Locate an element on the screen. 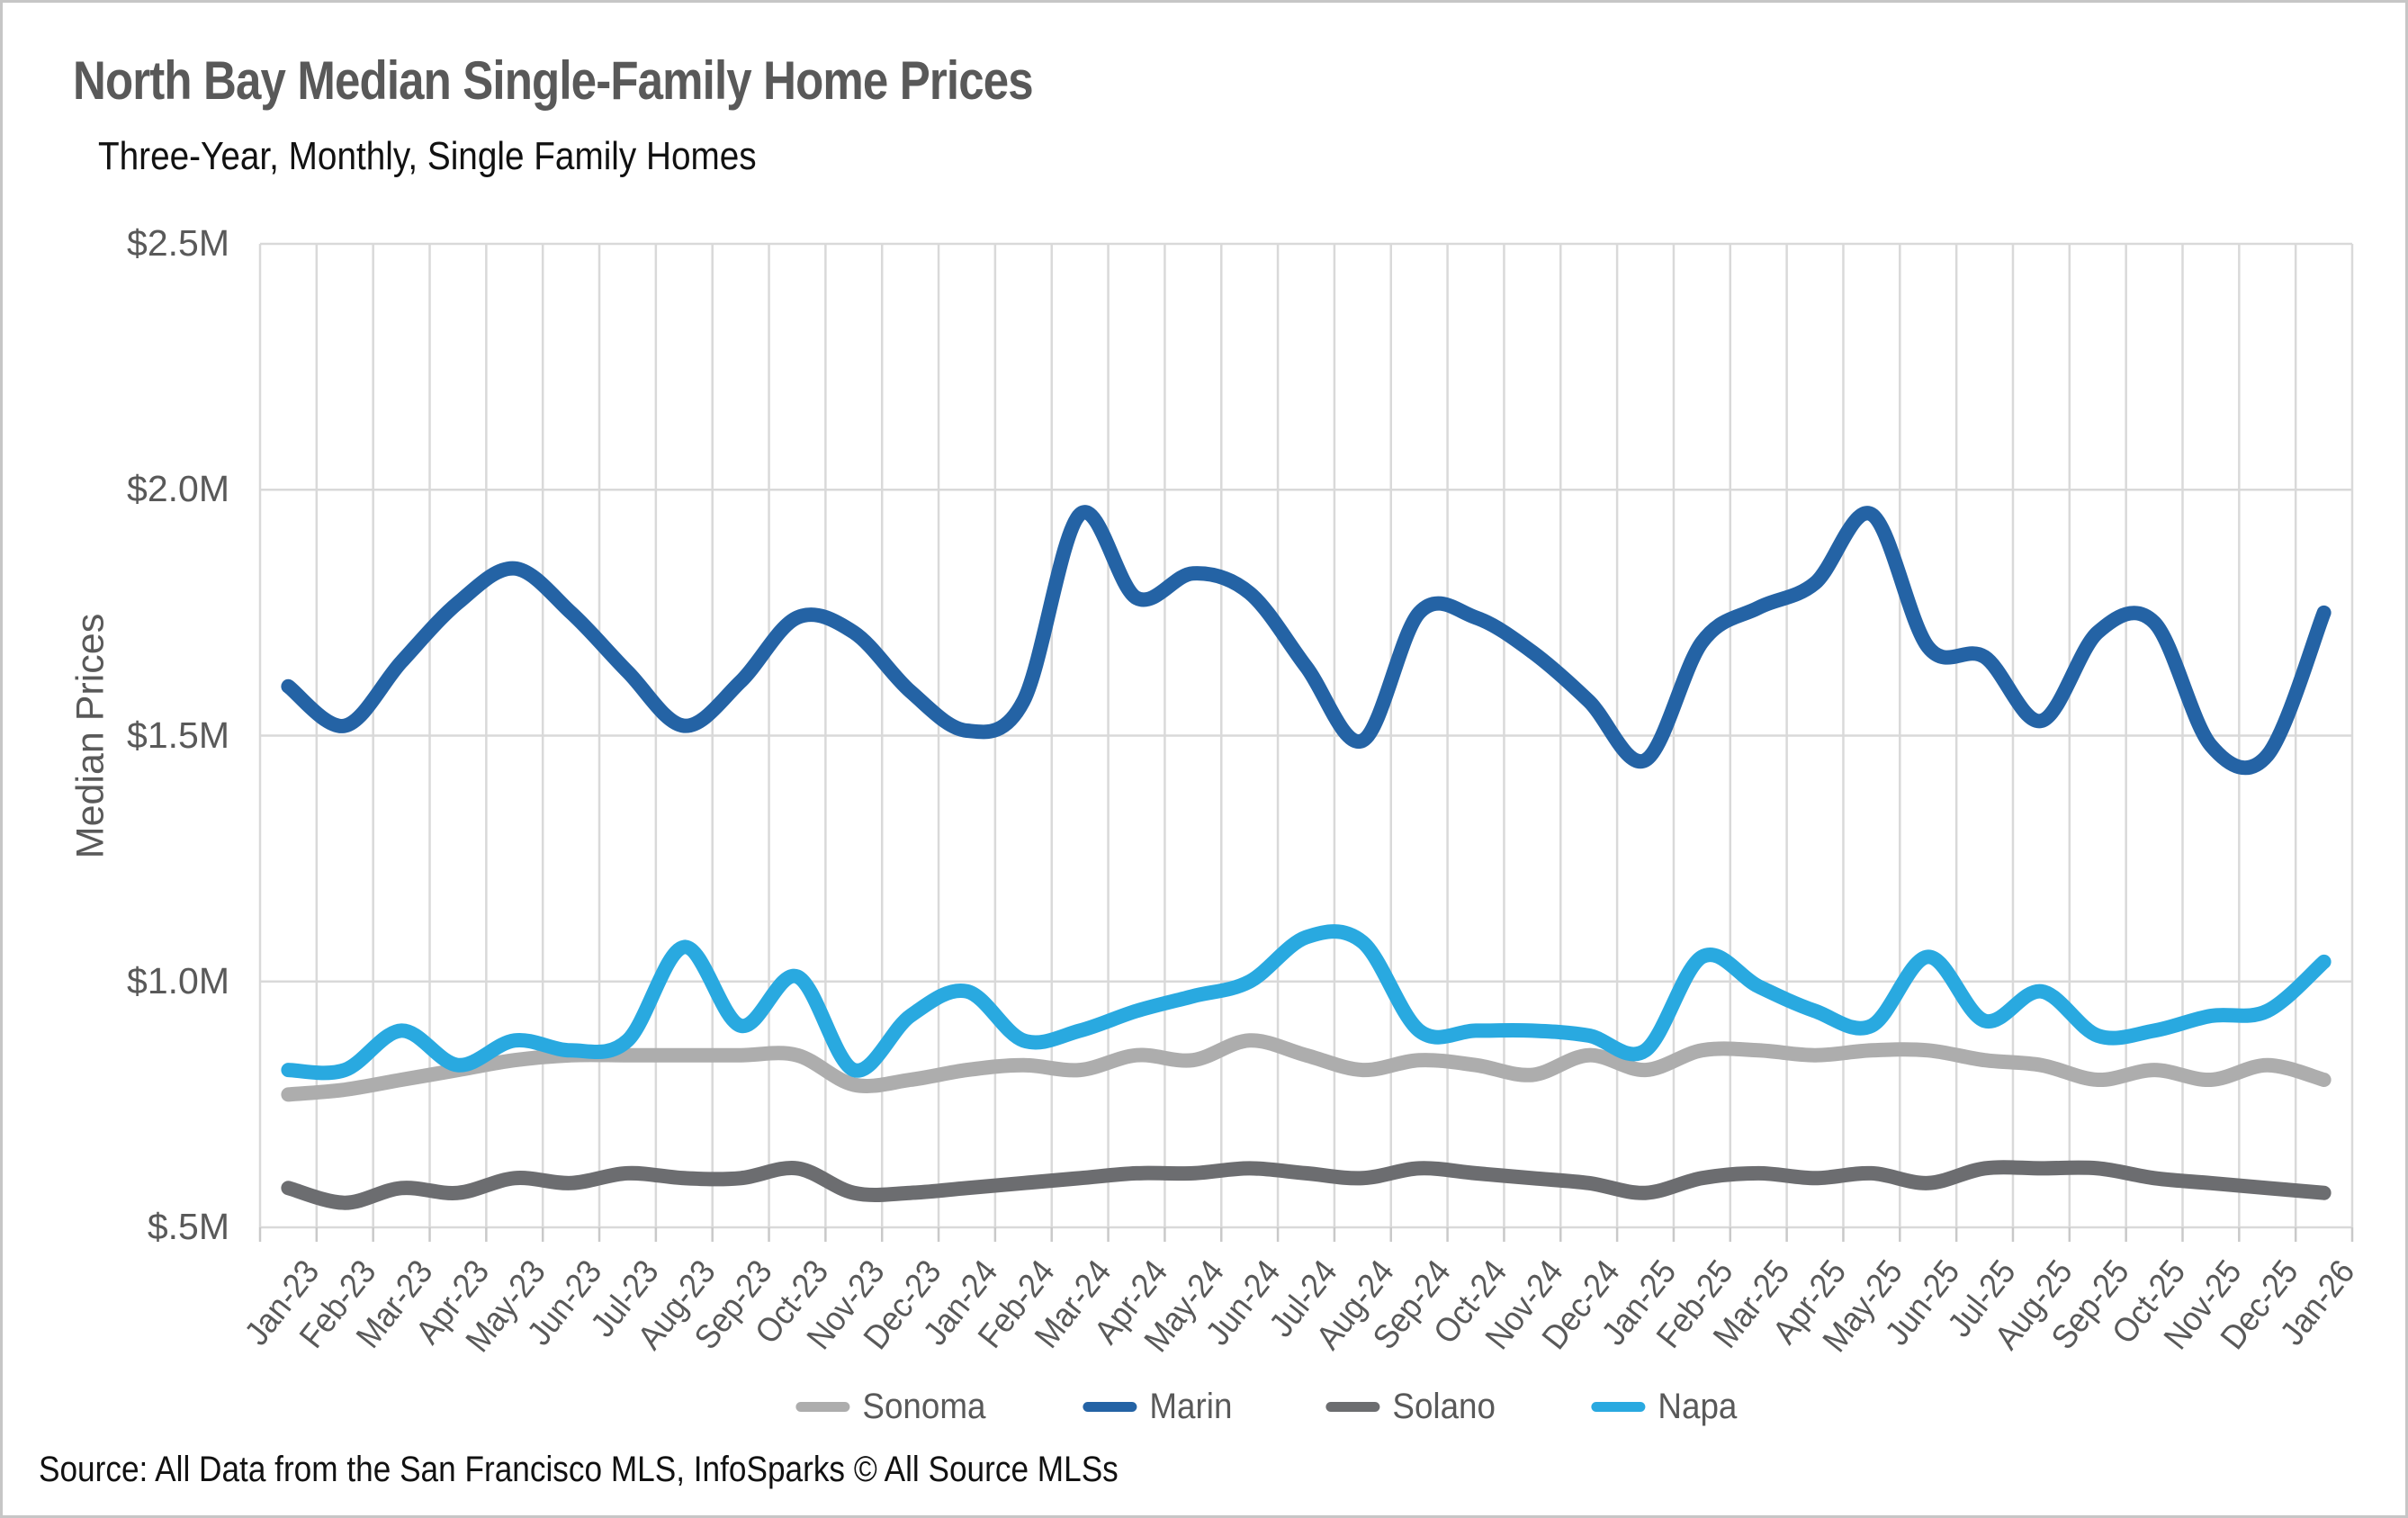 The width and height of the screenshot is (2408, 1518). series-line-sonoma is located at coordinates (1306, 1067).